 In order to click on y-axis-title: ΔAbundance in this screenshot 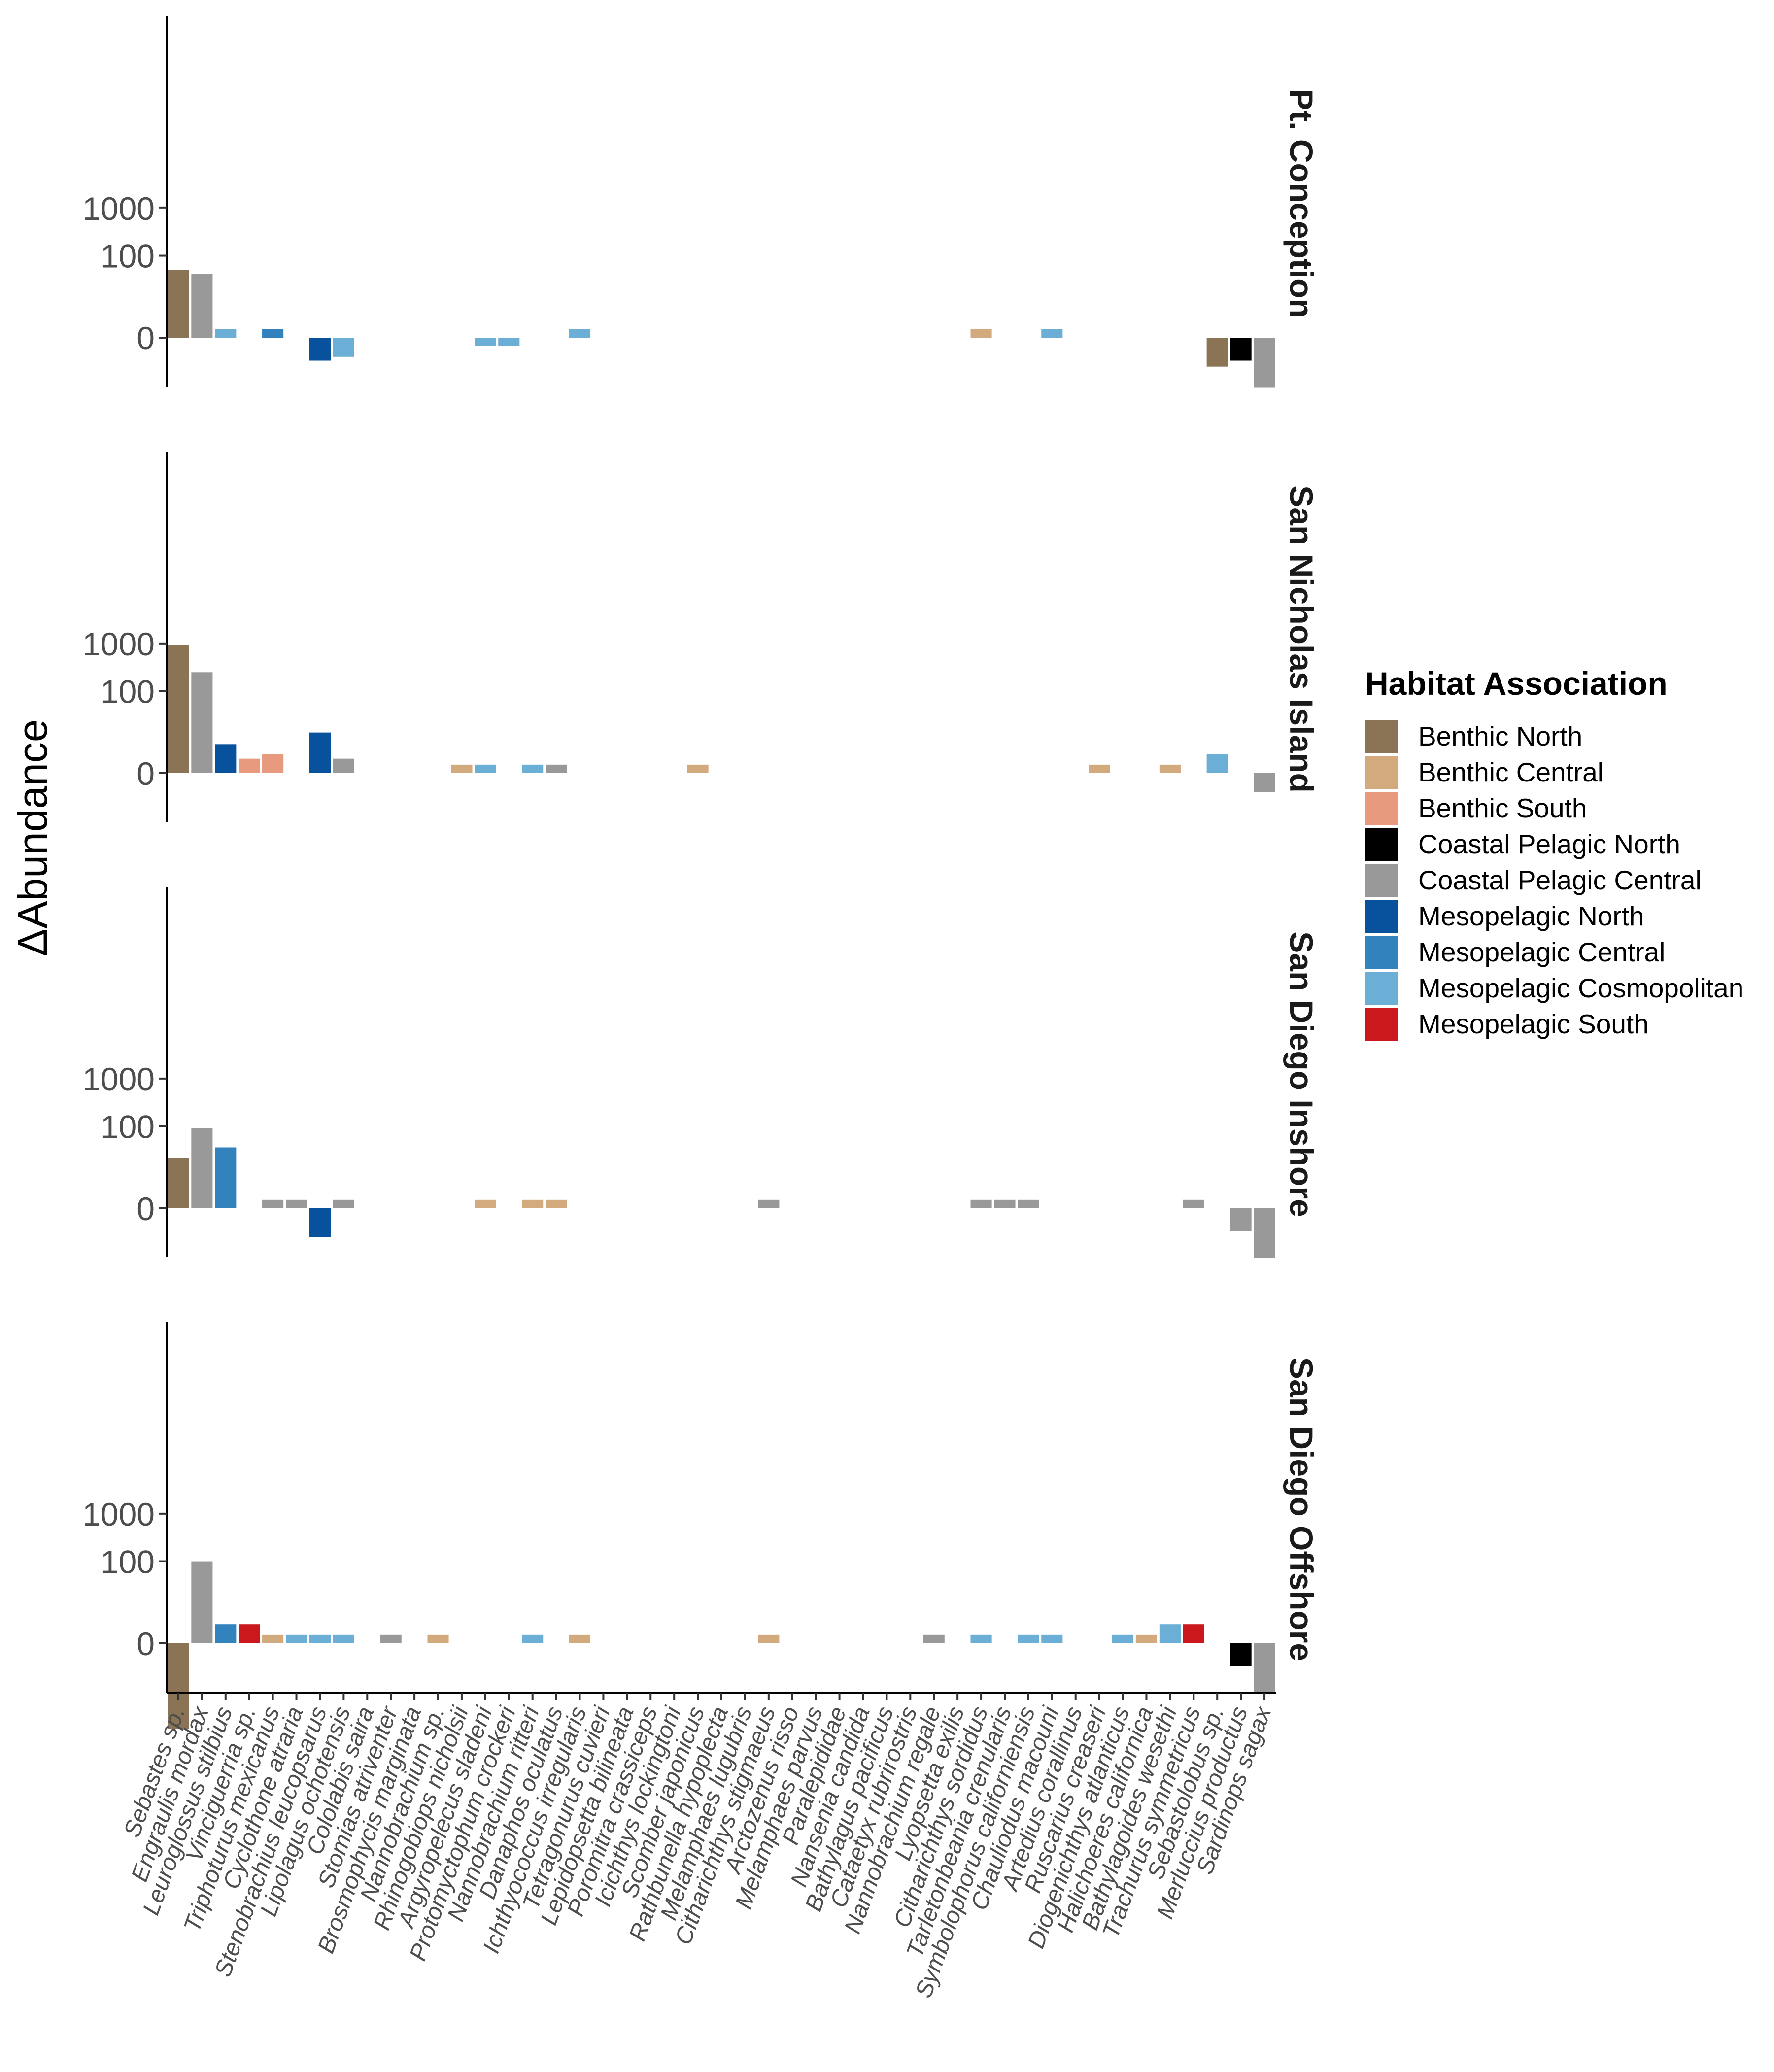, I will do `click(33, 837)`.